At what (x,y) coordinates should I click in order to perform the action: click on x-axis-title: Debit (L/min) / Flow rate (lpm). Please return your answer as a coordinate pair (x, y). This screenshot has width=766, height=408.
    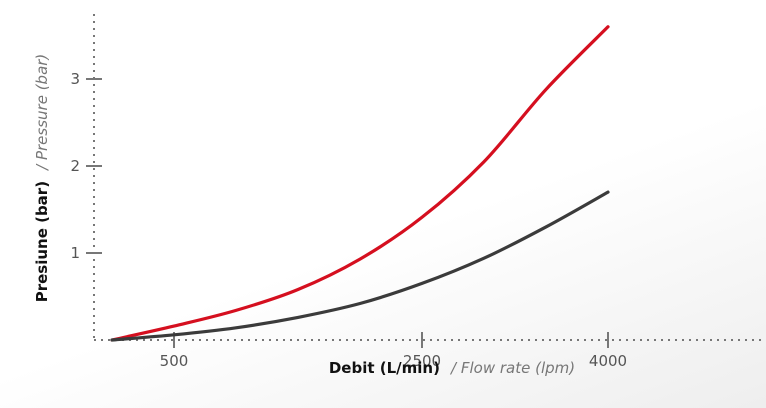
    Looking at the image, I should click on (452, 367).